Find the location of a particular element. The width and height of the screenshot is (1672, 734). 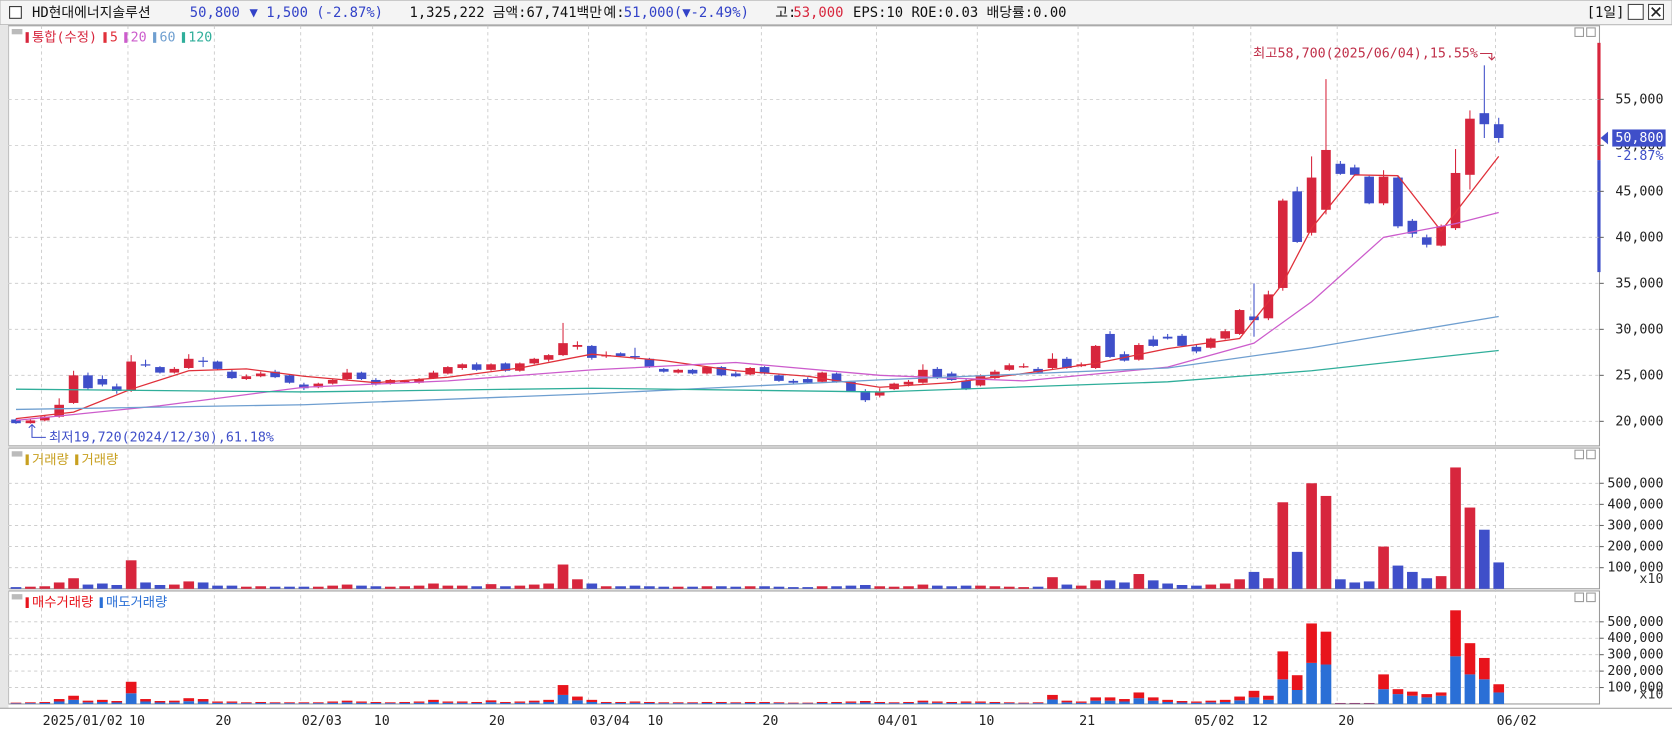

y-tick-label: 400,000 is located at coordinates (1635, 638).